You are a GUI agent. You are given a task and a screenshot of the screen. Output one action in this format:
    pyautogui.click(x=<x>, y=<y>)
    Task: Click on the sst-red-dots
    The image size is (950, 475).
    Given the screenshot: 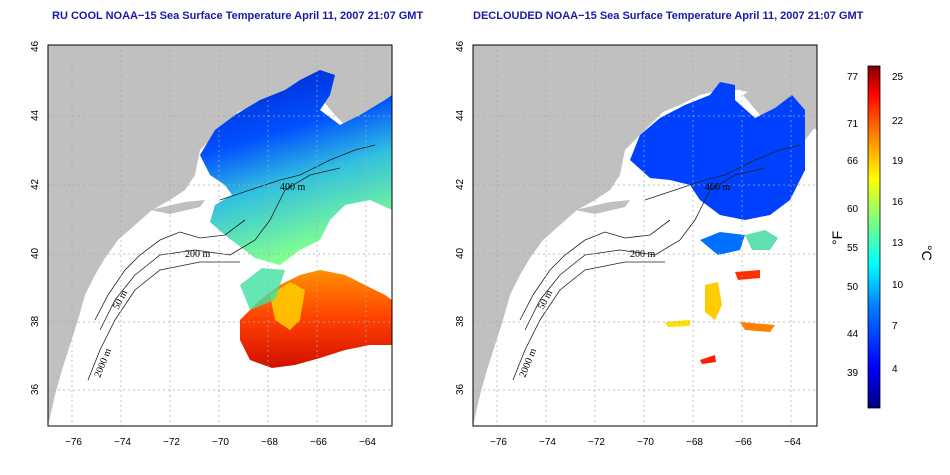 What is the action you would take?
    pyautogui.click(x=708, y=359)
    